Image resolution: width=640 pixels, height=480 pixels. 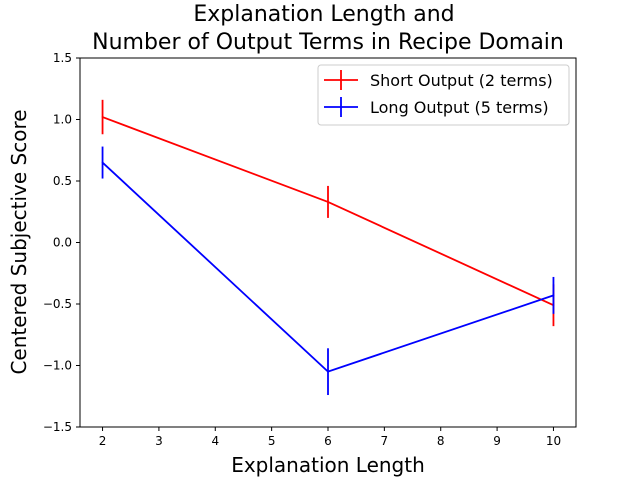 What do you see at coordinates (497, 441) in the screenshot?
I see `x-tick-label: 9` at bounding box center [497, 441].